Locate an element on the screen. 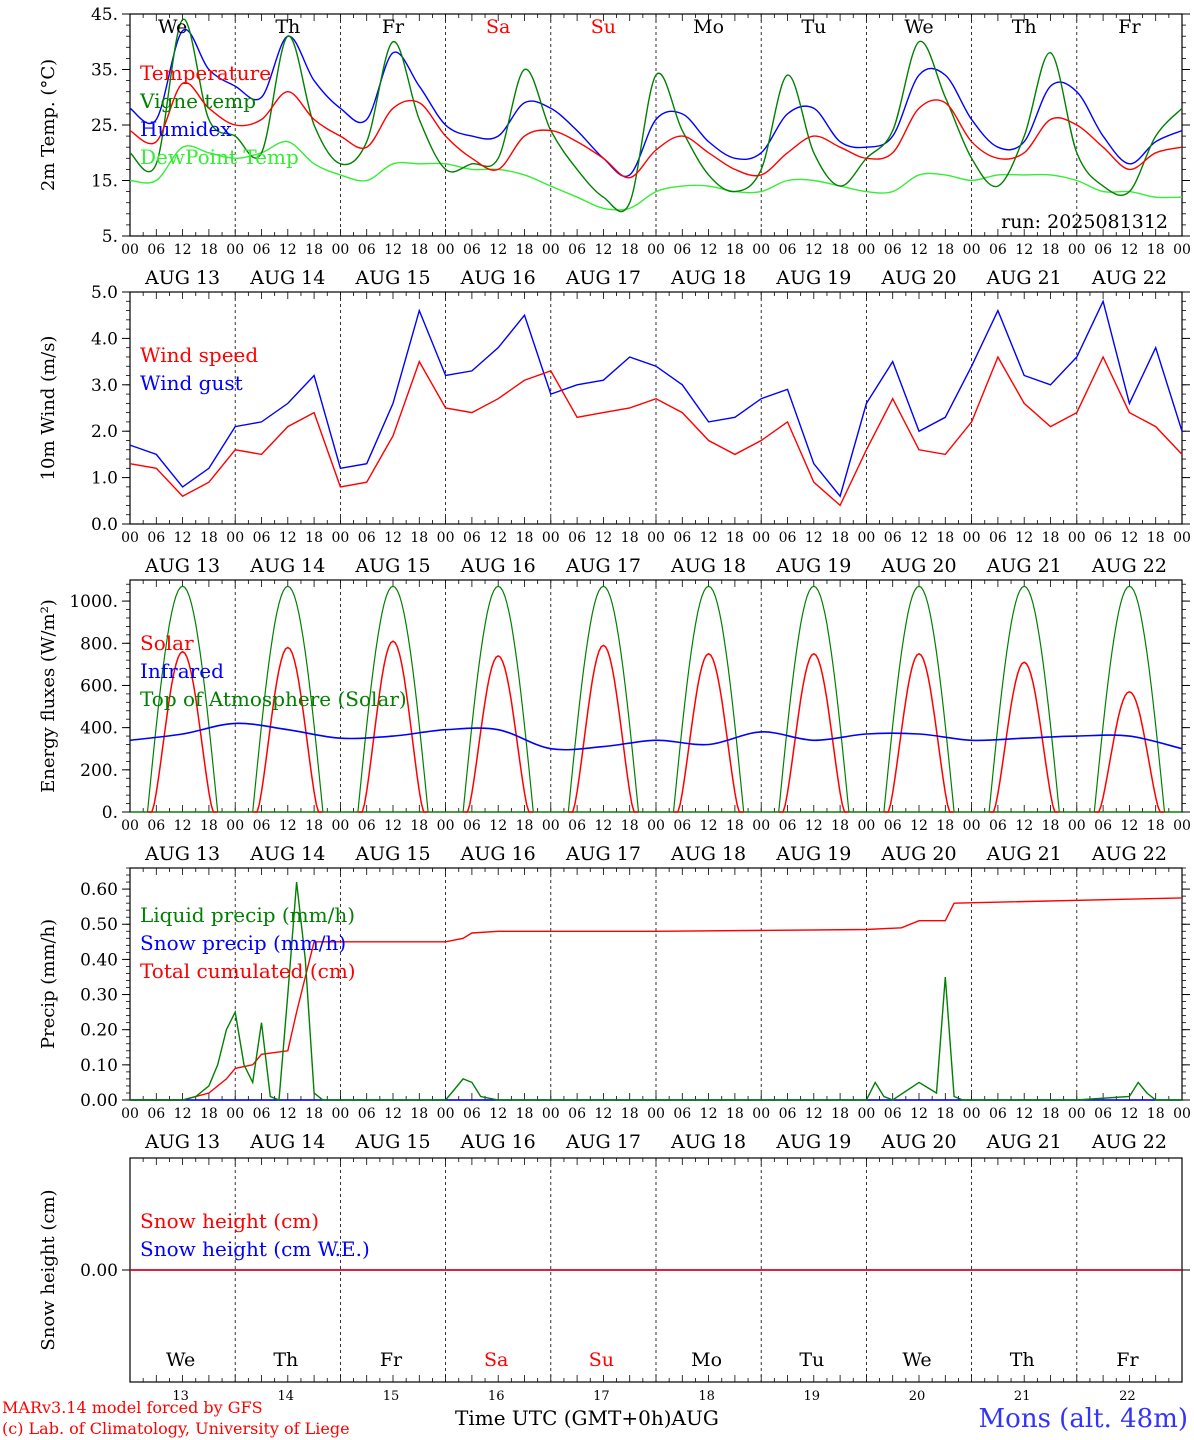 The height and width of the screenshot is (1440, 1194). legend-liquid-precip-mm-h-: Liquid precip (mm/h) is located at coordinates (247, 915).